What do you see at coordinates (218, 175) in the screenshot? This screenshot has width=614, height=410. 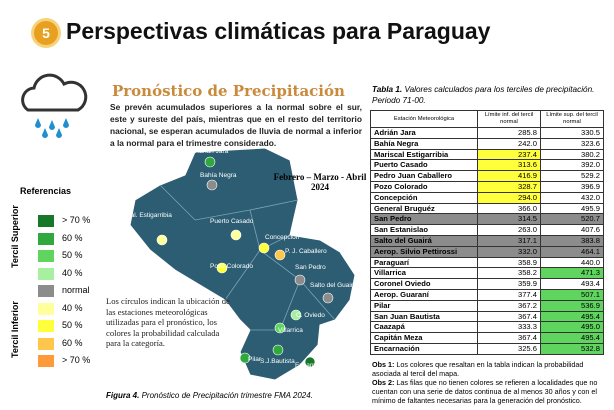 I see `station-label: Bahía Negra` at bounding box center [218, 175].